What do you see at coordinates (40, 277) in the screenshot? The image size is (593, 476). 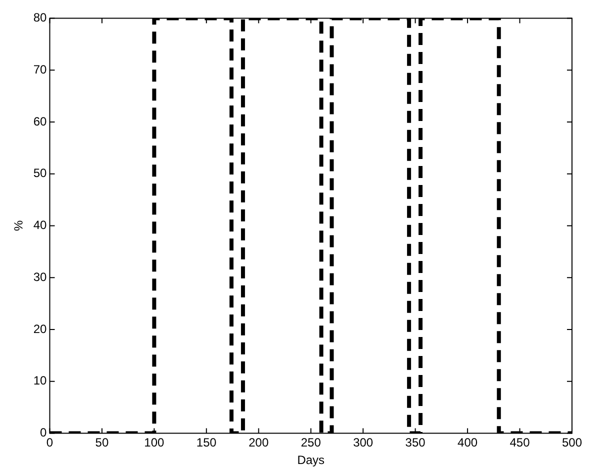 I see `y-tick-label: 30` at bounding box center [40, 277].